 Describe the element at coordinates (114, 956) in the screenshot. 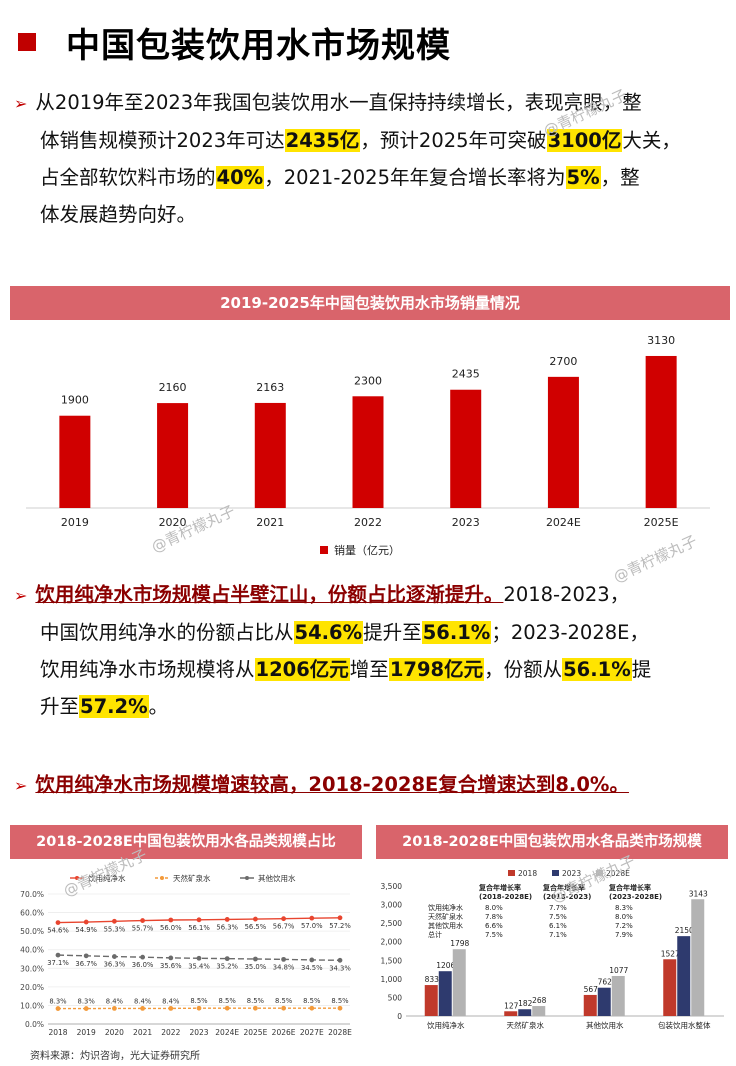

I see `point-其他饮用水-2020` at that location.